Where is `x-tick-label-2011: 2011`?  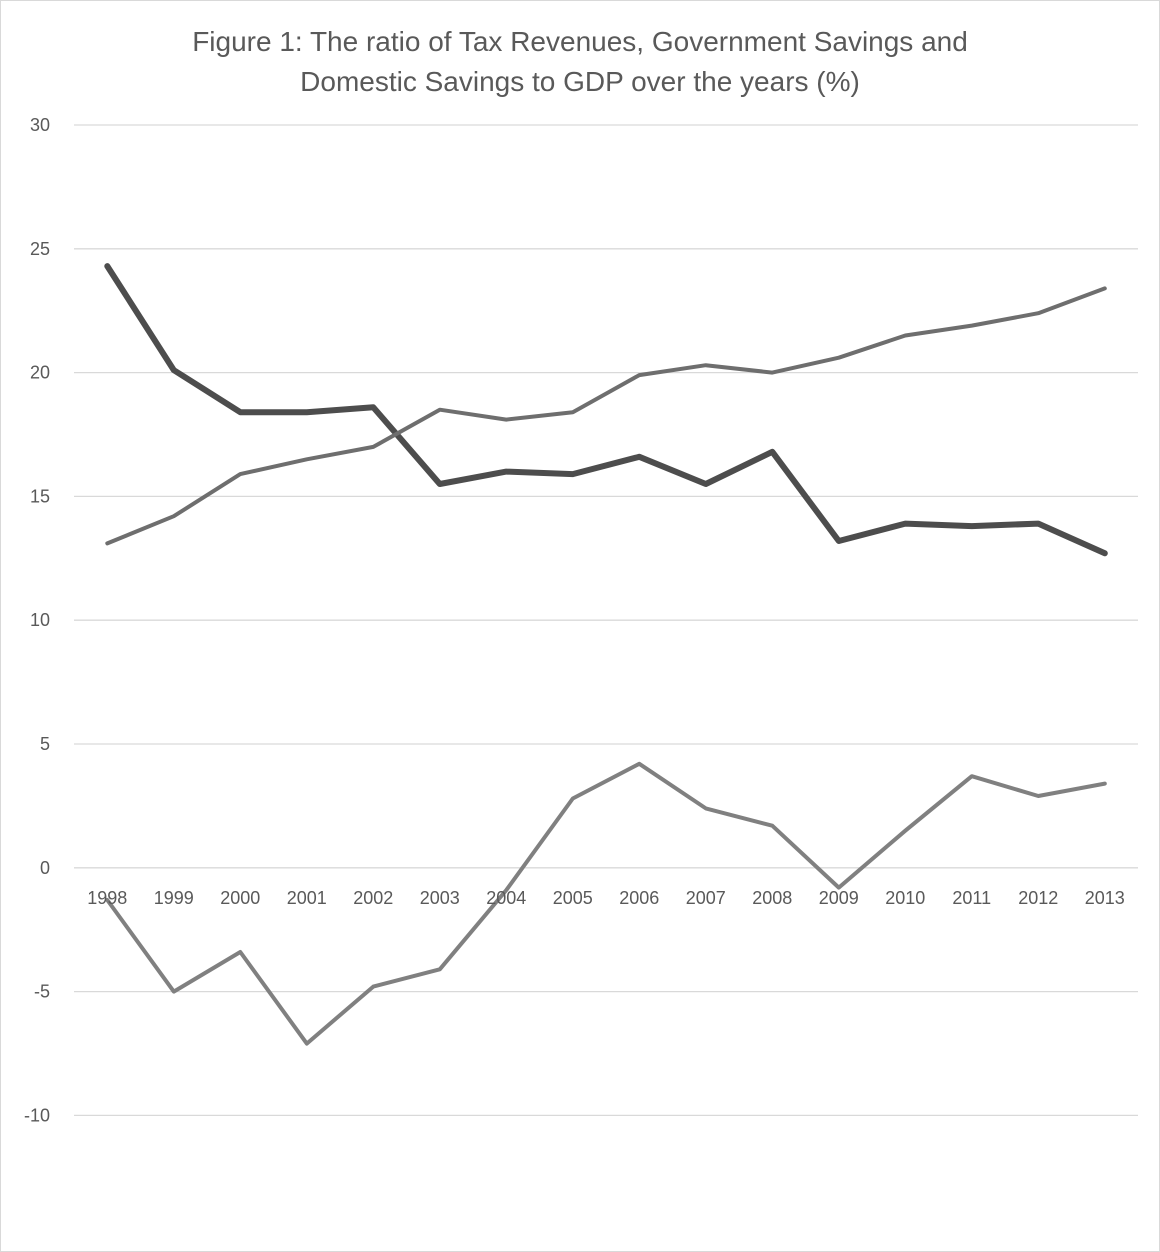 x-tick-label-2011: 2011 is located at coordinates (971, 898).